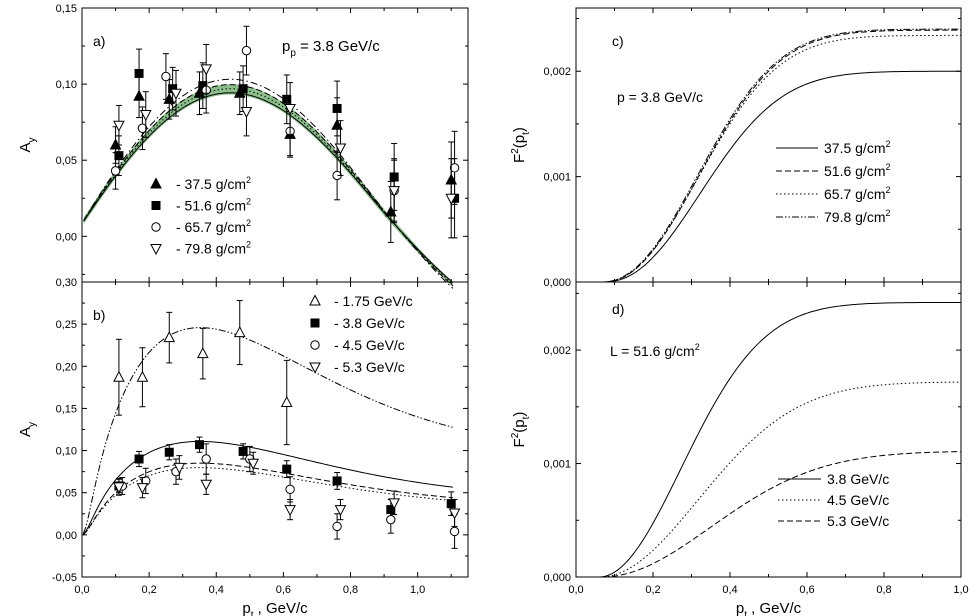 The height and width of the screenshot is (616, 979). Describe the element at coordinates (729, 590) in the screenshot. I see `x-tick-label: 0,4` at that location.